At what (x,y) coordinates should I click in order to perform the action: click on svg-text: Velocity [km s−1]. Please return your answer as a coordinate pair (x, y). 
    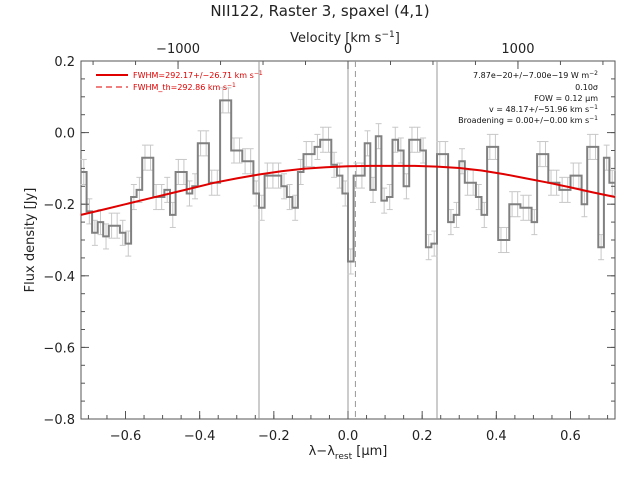
    Looking at the image, I should click on (345, 38).